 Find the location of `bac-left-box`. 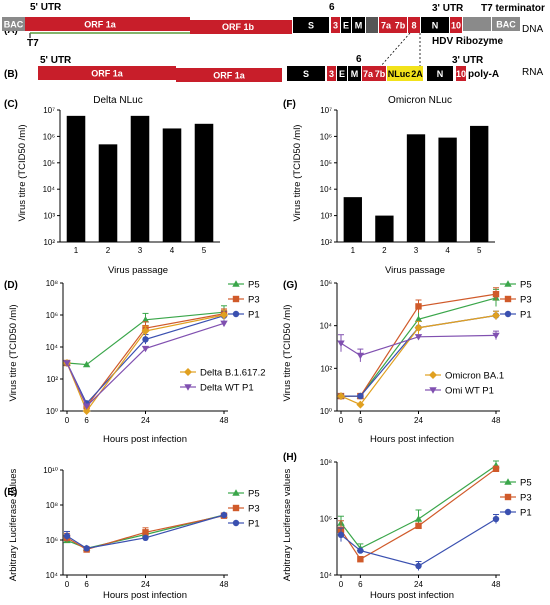

bac-left-box is located at coordinates (13, 24).